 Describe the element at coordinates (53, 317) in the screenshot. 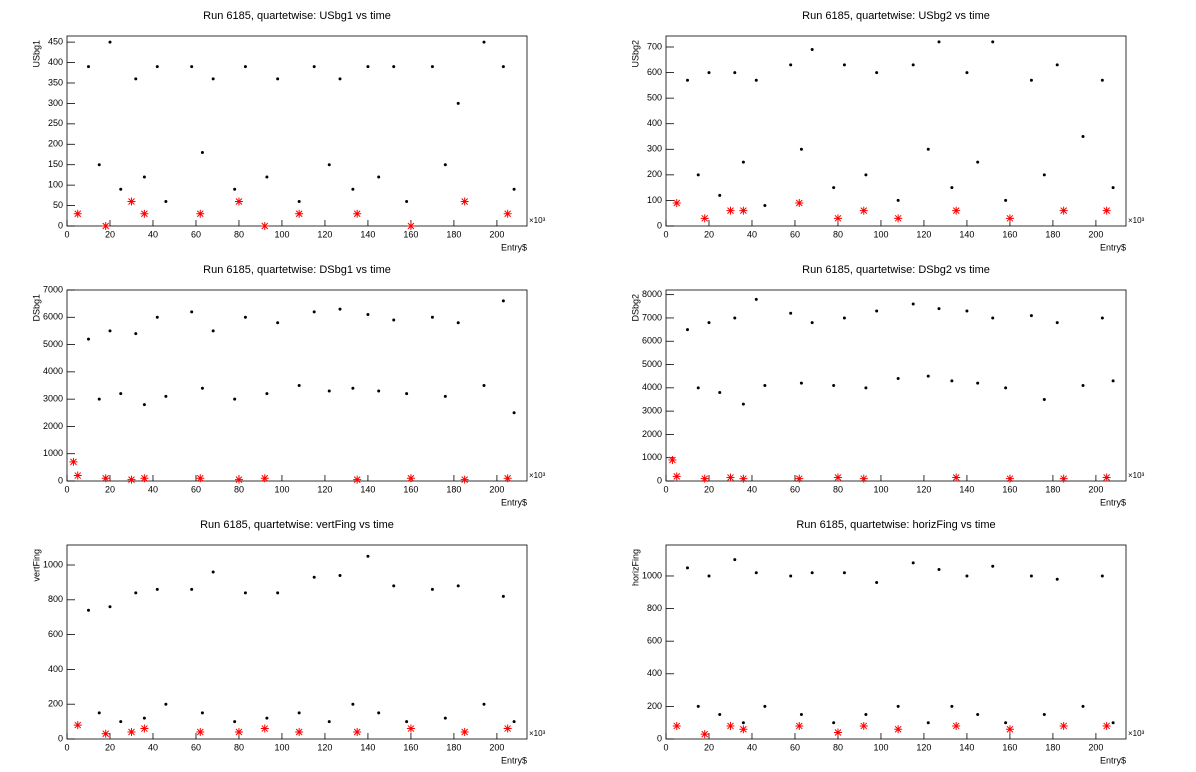

I see `y-tick-label: 6000` at that location.